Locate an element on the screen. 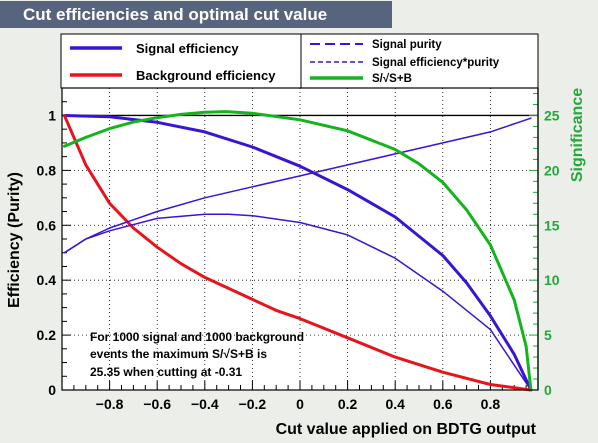 Image resolution: width=598 pixels, height=443 pixels. legend-label-signal-efficiency: Signal efficiency is located at coordinates (187, 48).